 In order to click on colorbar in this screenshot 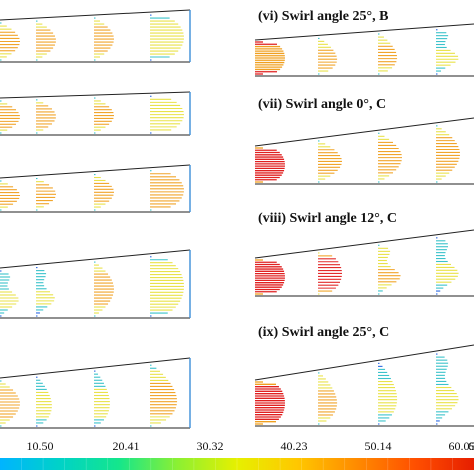, I will do `click(237, 464)`.